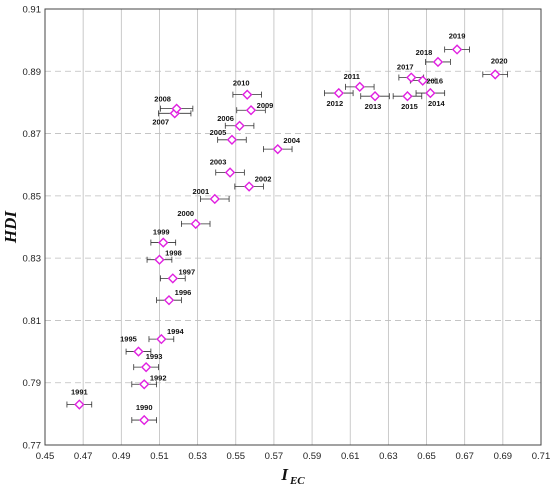  Describe the element at coordinates (200, 191) in the screenshot. I see `point-year-label: 2001` at that location.